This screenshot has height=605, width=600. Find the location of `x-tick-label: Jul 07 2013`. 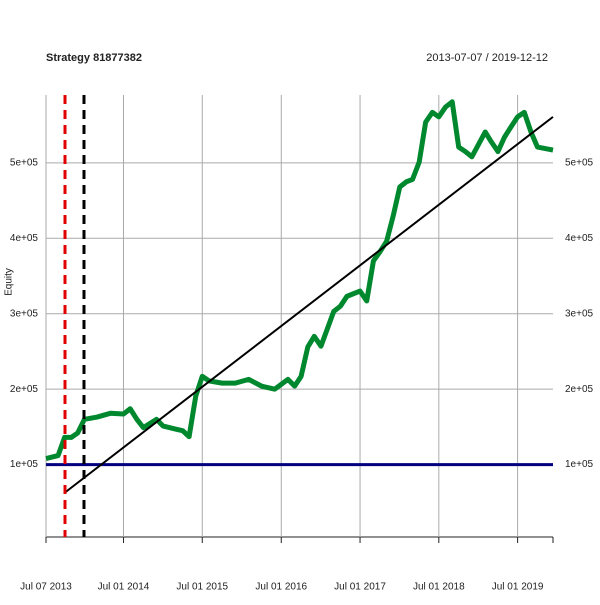

x-tick-label: Jul 07 2013 is located at coordinates (46, 587).